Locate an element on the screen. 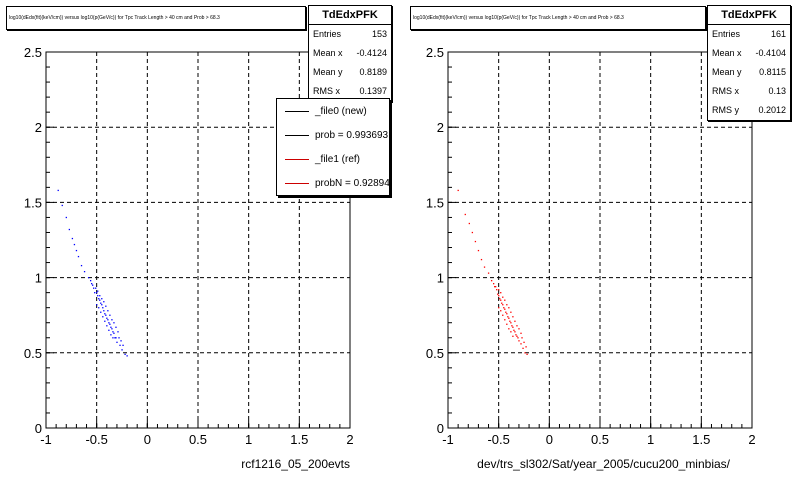 This screenshot has width=800, height=480. stats-row-mean-x: Mean x -0.4104 is located at coordinates (749, 53).